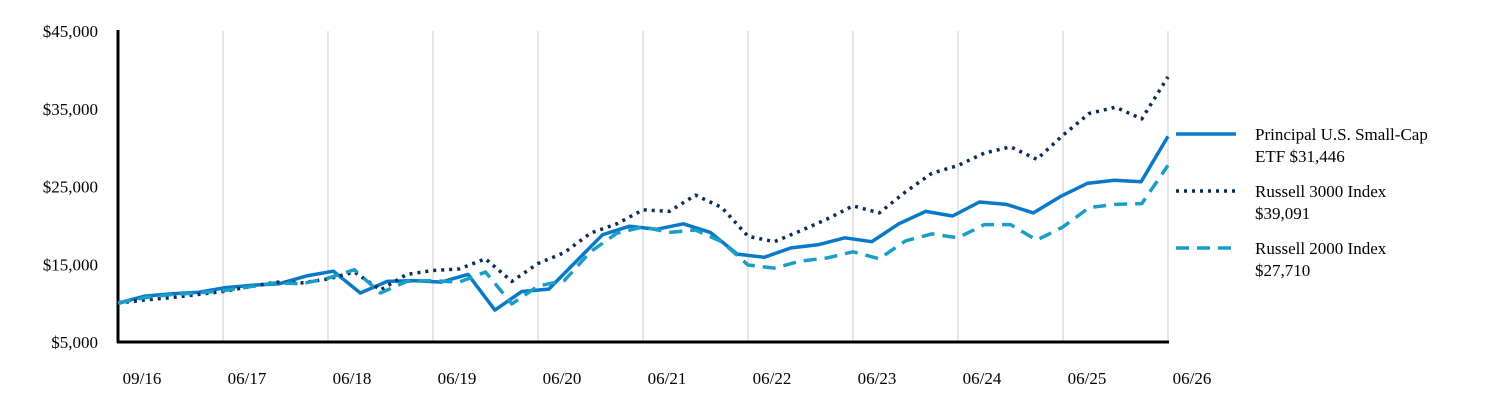 The image size is (1512, 408). I want to click on y-tick-label: $5,000, so click(74, 342).